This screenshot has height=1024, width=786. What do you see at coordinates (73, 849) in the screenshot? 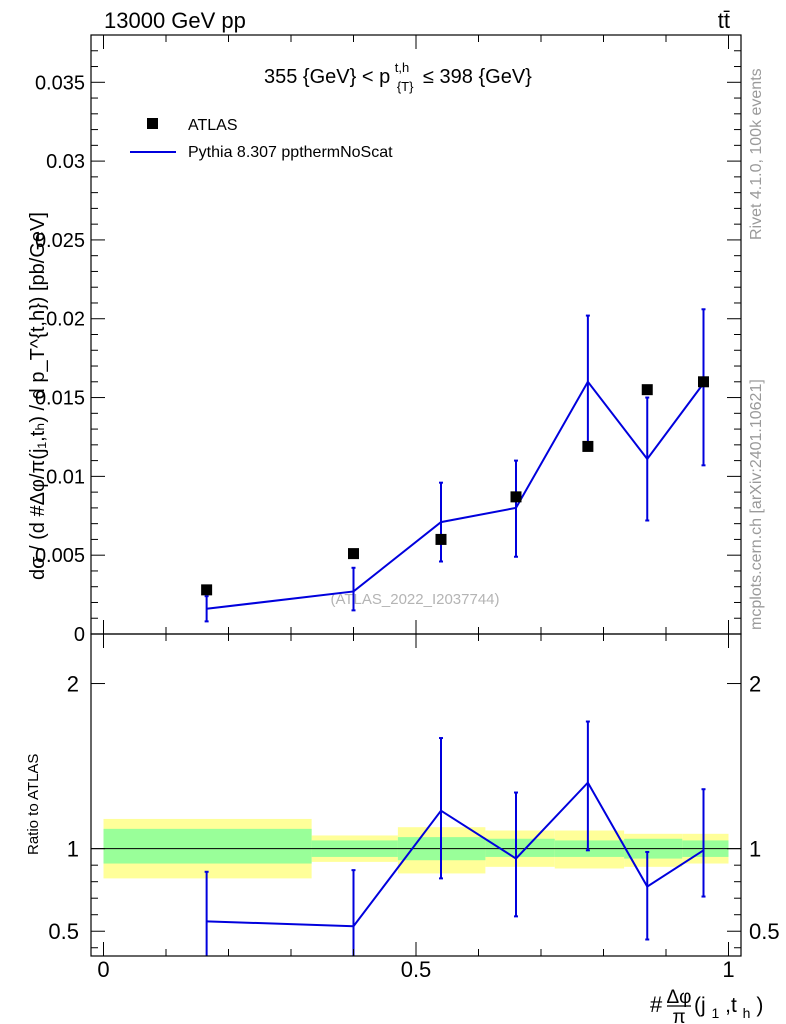
I see `ratio-y-tick-label: 1` at bounding box center [73, 849].